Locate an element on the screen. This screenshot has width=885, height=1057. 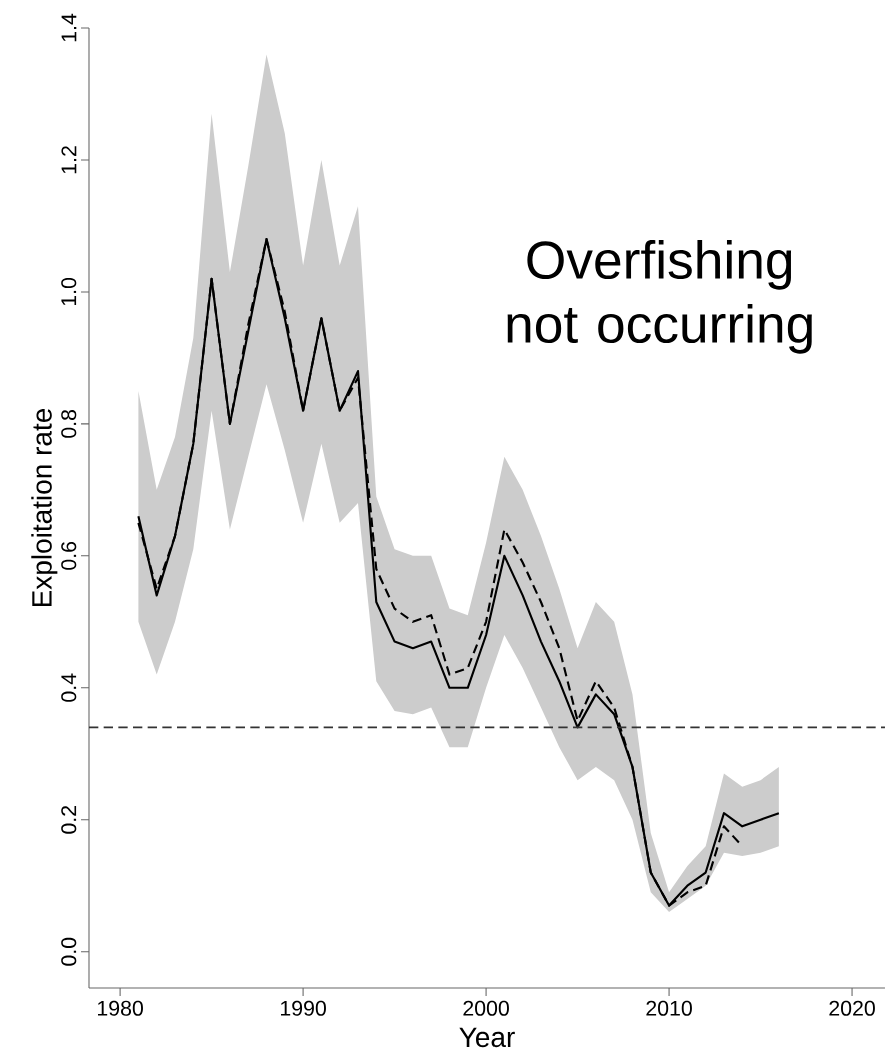
x-tick-label: 2020 is located at coordinates (852, 1008).